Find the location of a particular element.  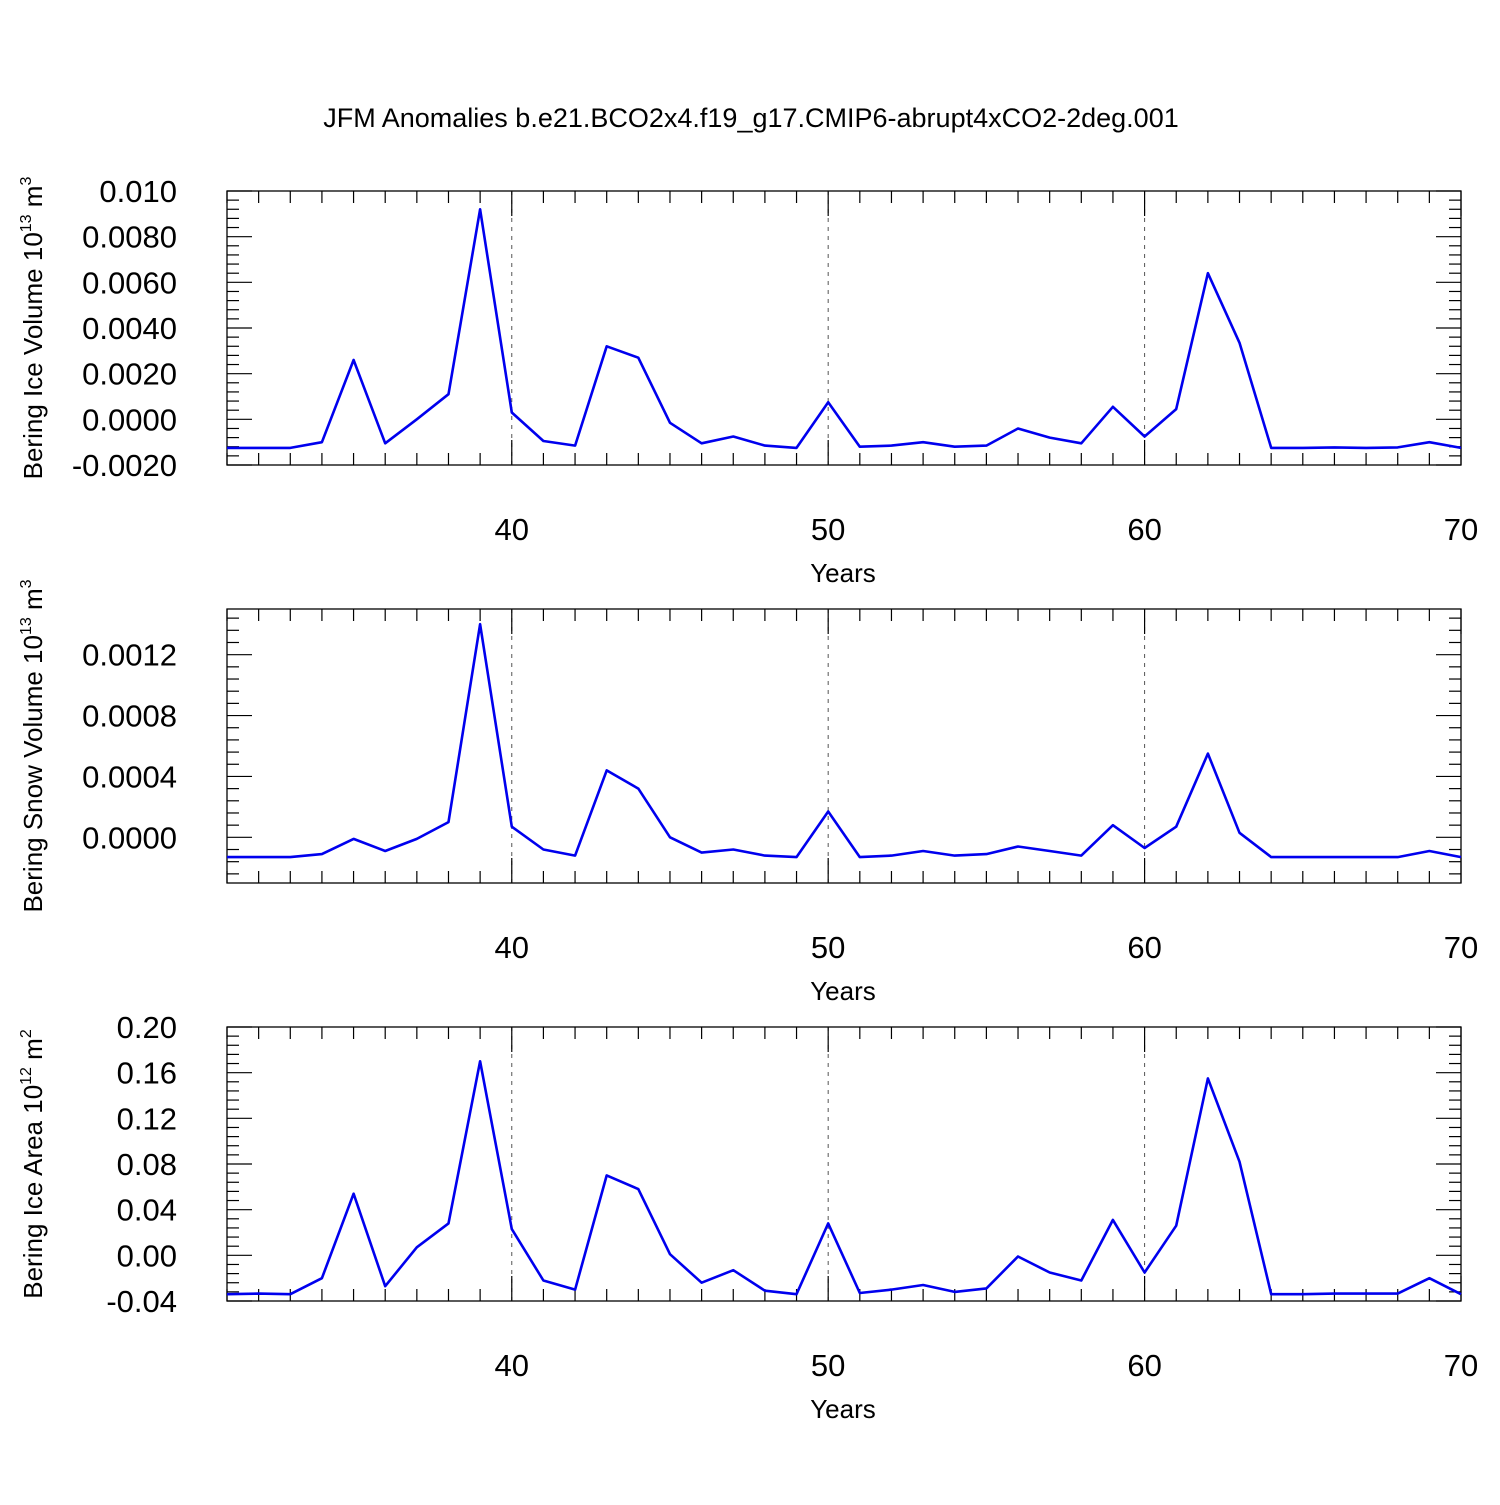

y-axis-label-exponent: 12 is located at coordinates (26, 1076).